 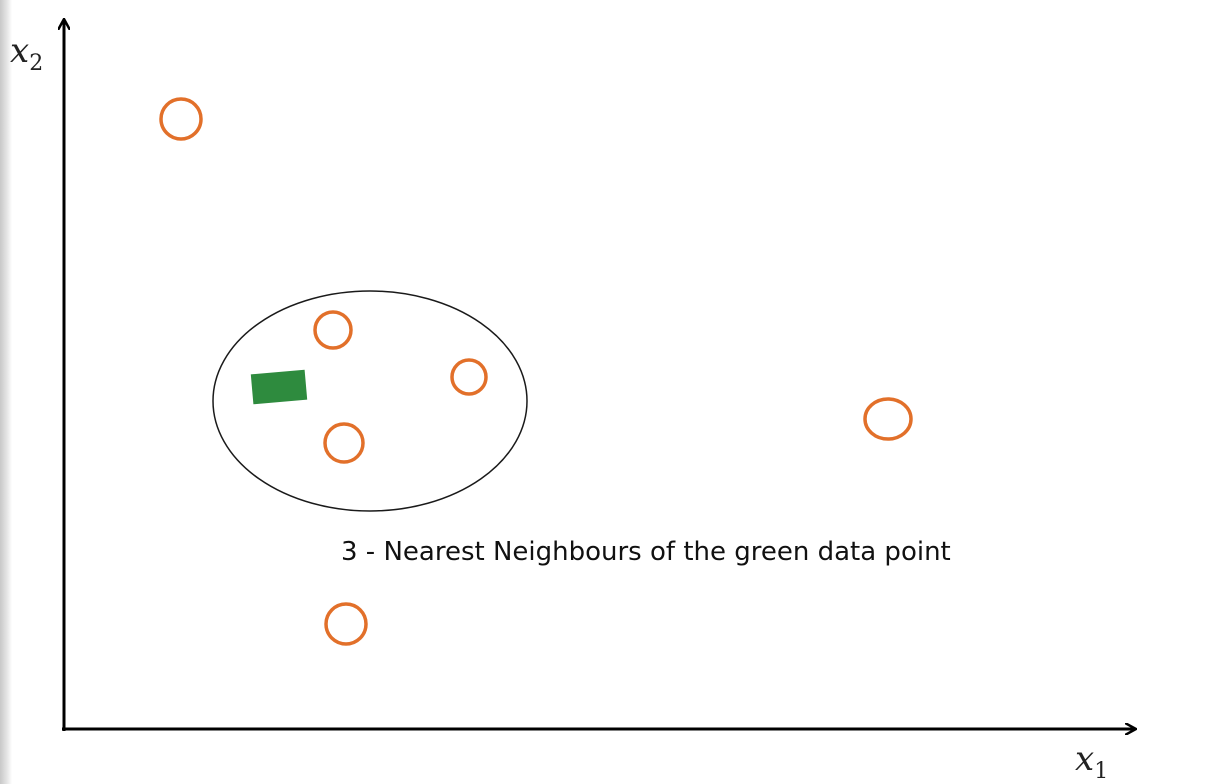 What do you see at coordinates (26, 53) in the screenshot?
I see `y-axis-label: x2` at bounding box center [26, 53].